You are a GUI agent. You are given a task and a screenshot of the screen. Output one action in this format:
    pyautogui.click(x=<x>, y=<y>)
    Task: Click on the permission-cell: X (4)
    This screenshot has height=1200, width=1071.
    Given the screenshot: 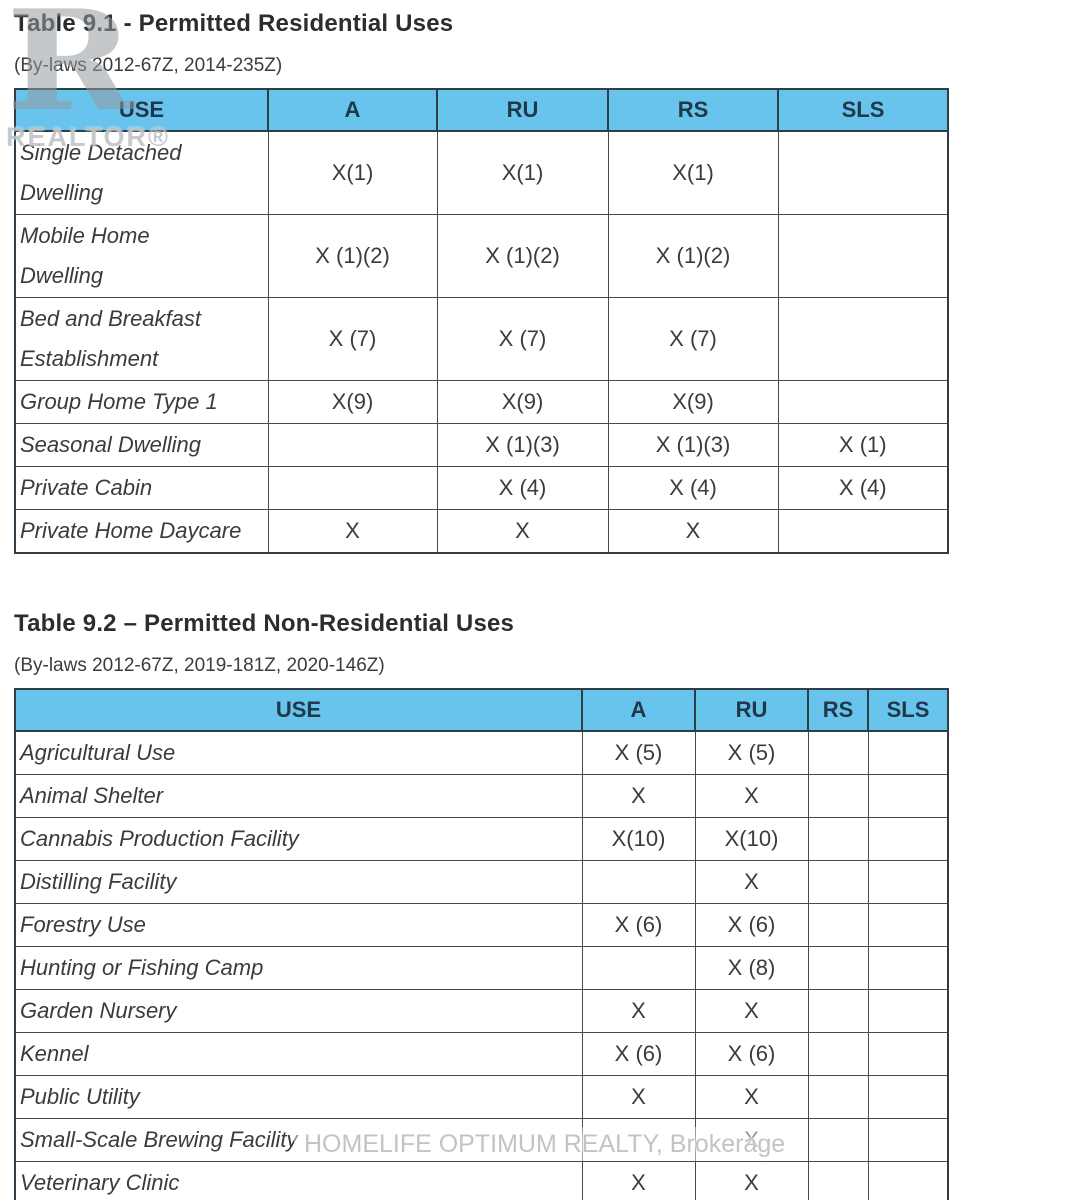 What is the action you would take?
    pyautogui.click(x=522, y=488)
    